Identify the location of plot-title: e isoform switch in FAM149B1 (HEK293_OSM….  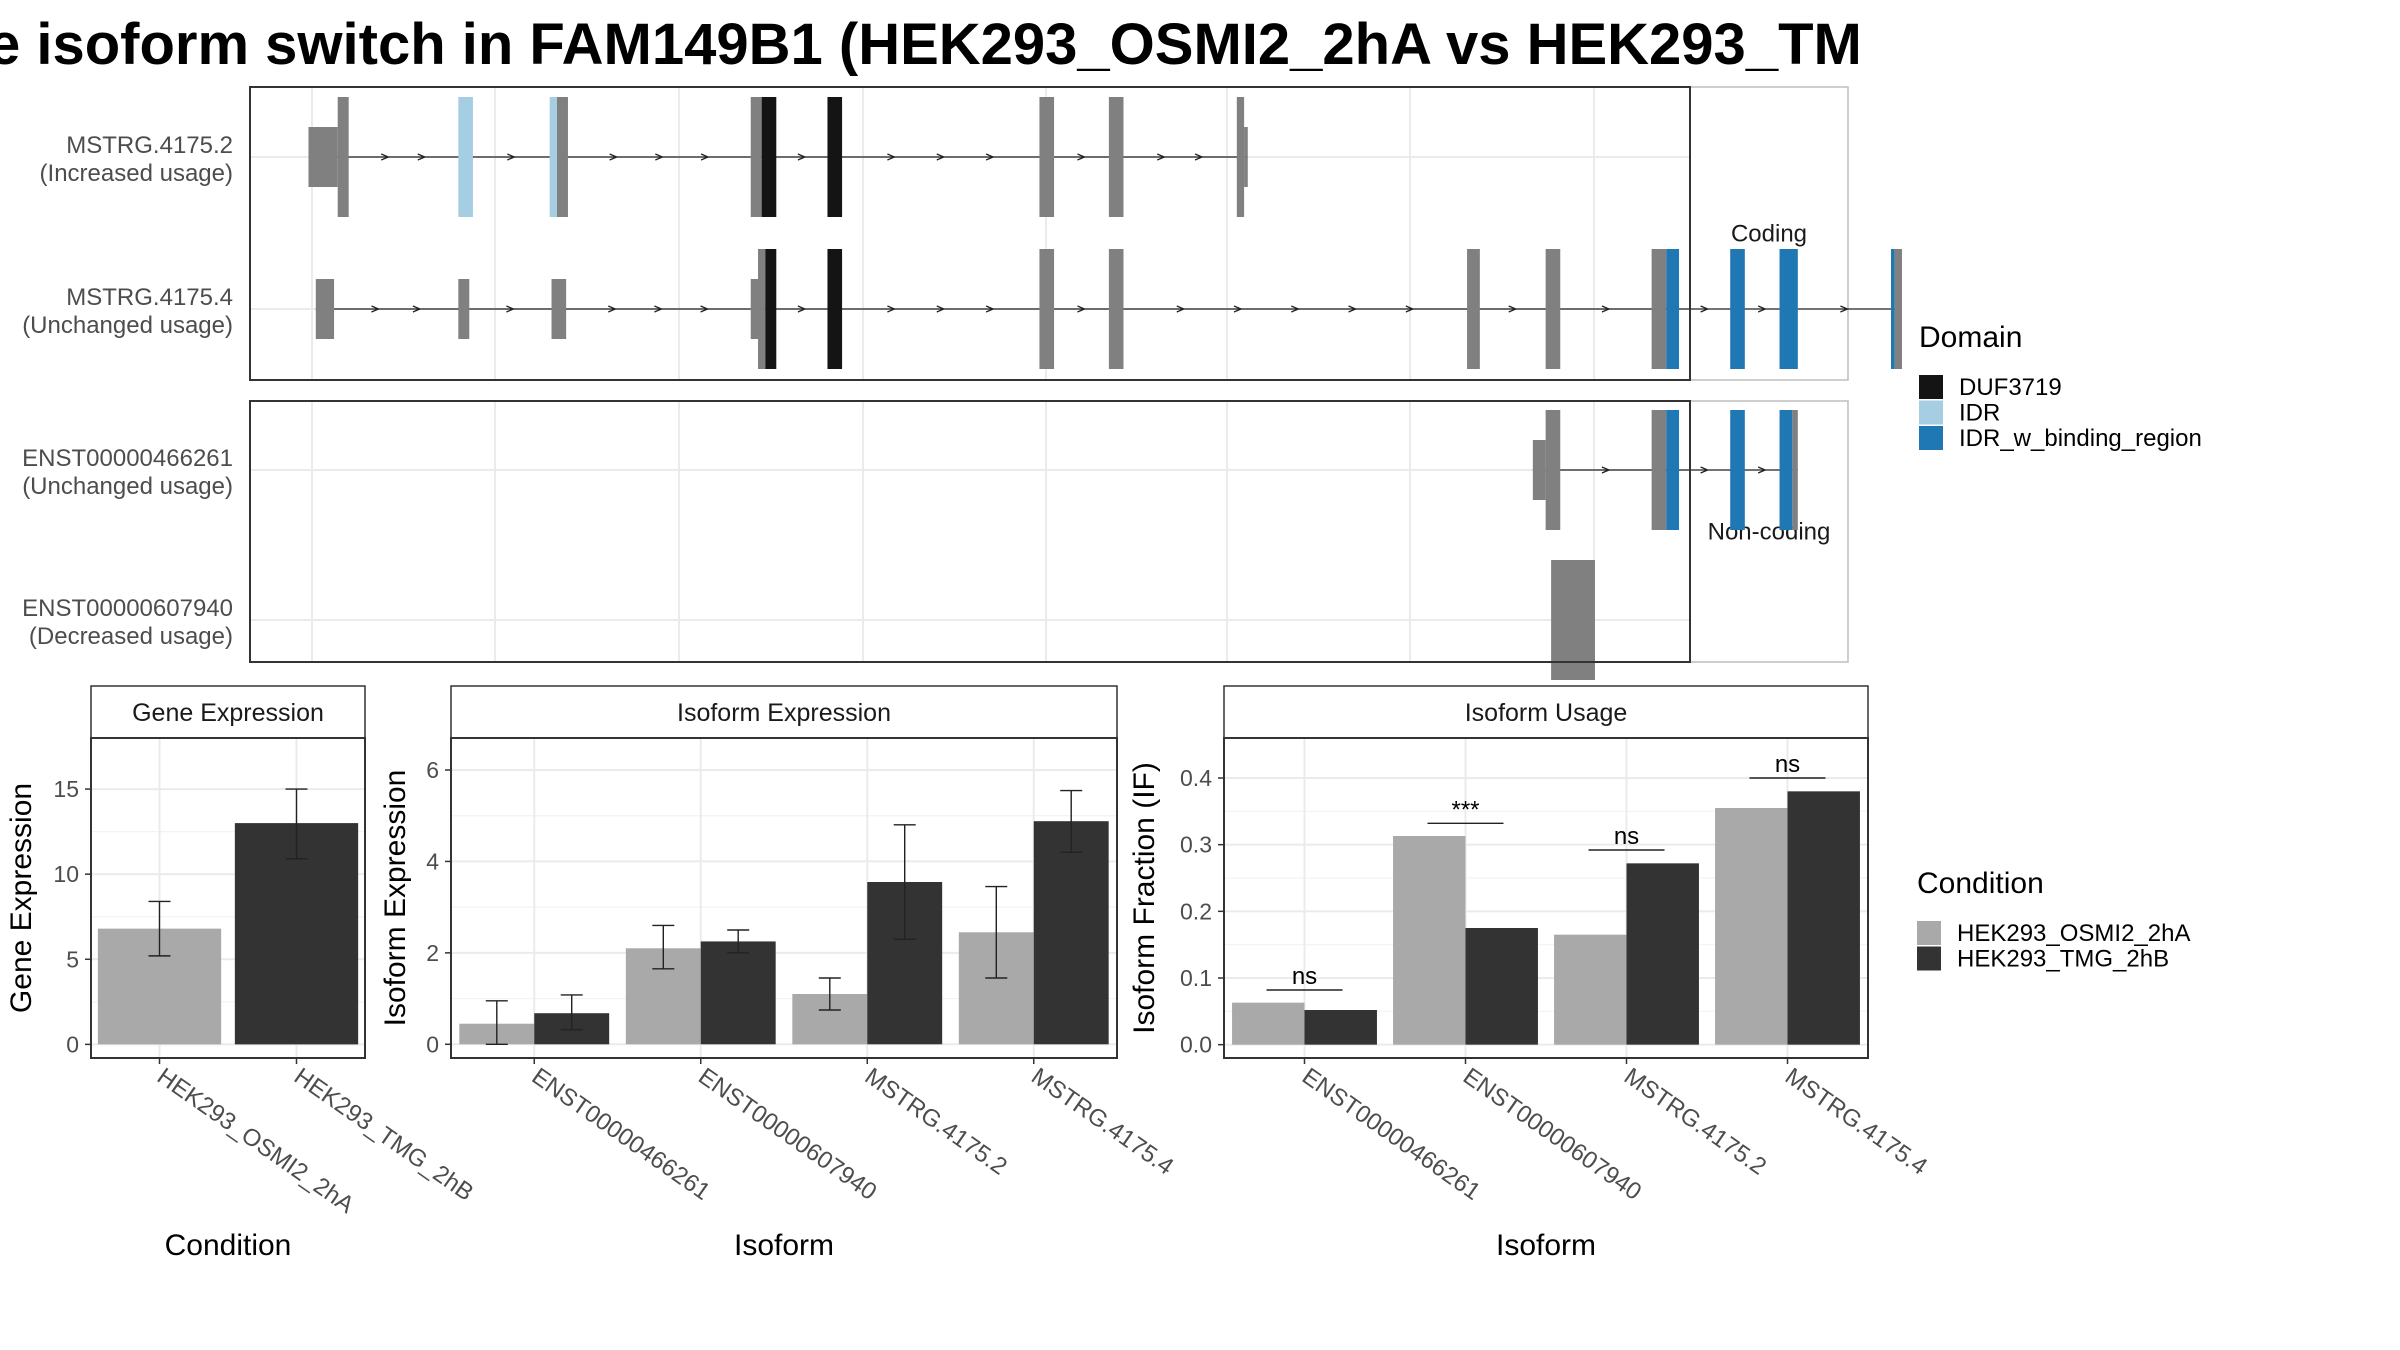
(929, 44).